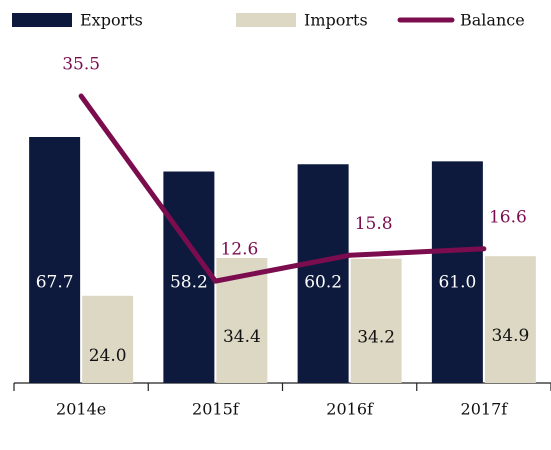 The height and width of the screenshot is (450, 551). What do you see at coordinates (457, 283) in the screenshot?
I see `value-label: 61.0` at bounding box center [457, 283].